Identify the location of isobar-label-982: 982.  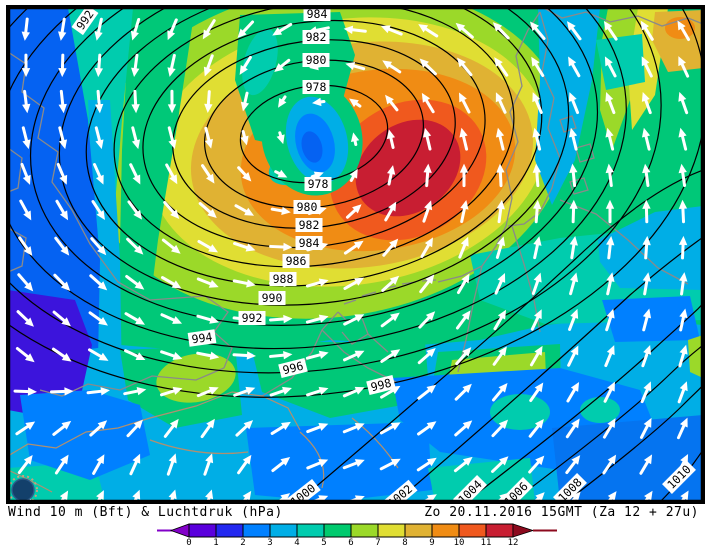
(316, 37).